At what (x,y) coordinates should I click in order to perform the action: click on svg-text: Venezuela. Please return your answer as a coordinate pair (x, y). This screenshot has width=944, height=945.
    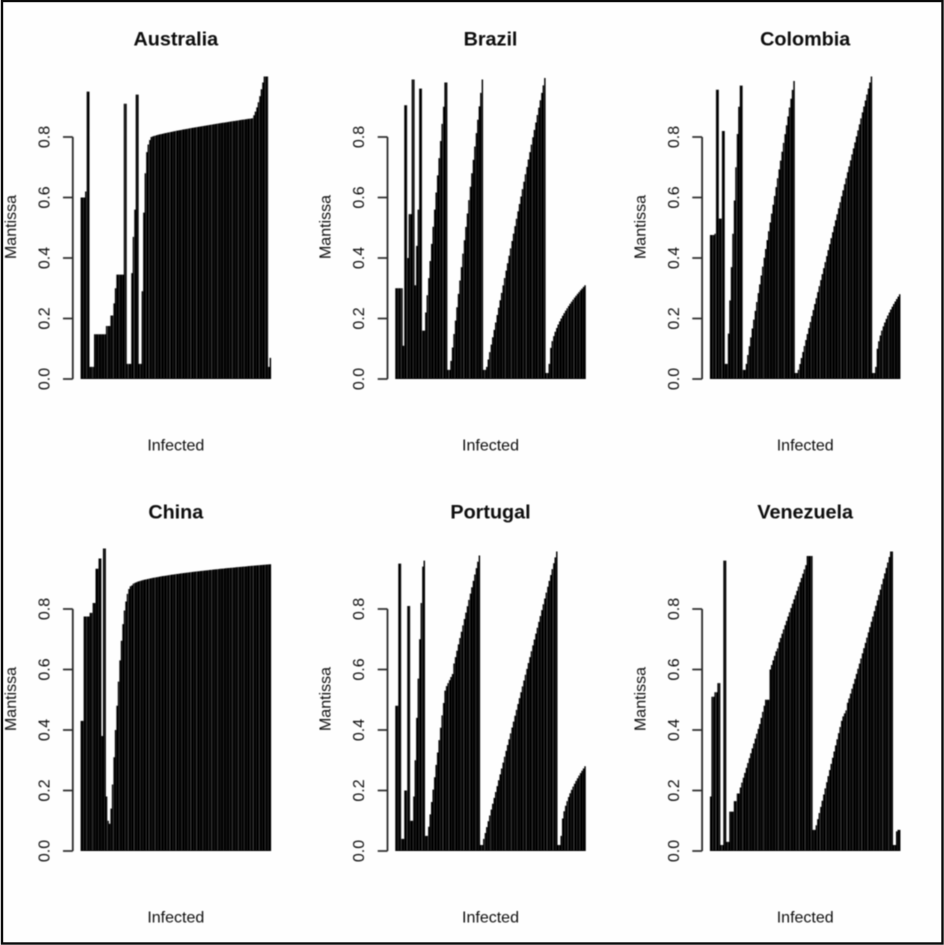
    Looking at the image, I should click on (805, 513).